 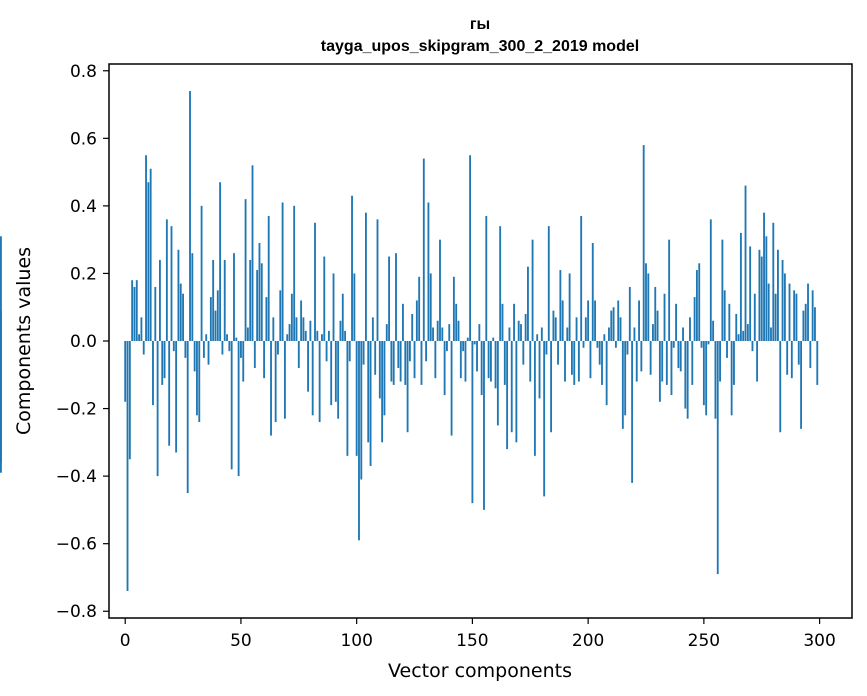 I want to click on x-axis-label: Vector components, so click(x=480, y=671).